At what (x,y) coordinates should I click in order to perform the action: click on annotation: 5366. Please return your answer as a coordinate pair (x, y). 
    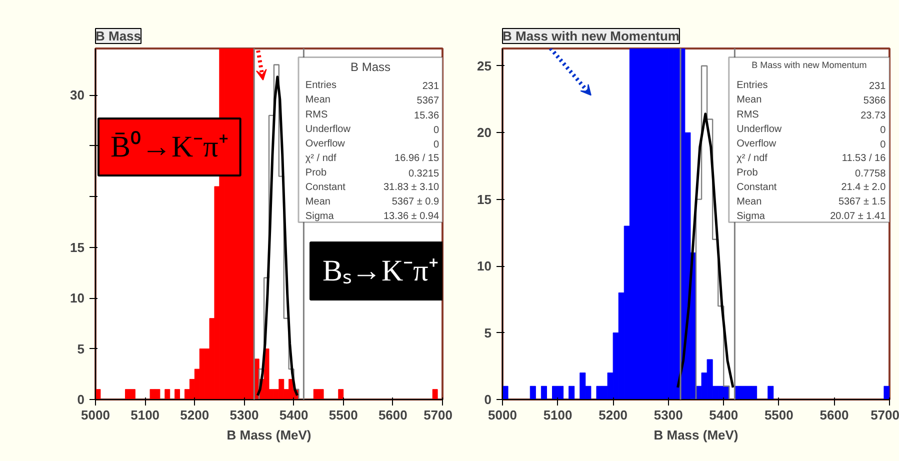
    Looking at the image, I should click on (874, 101).